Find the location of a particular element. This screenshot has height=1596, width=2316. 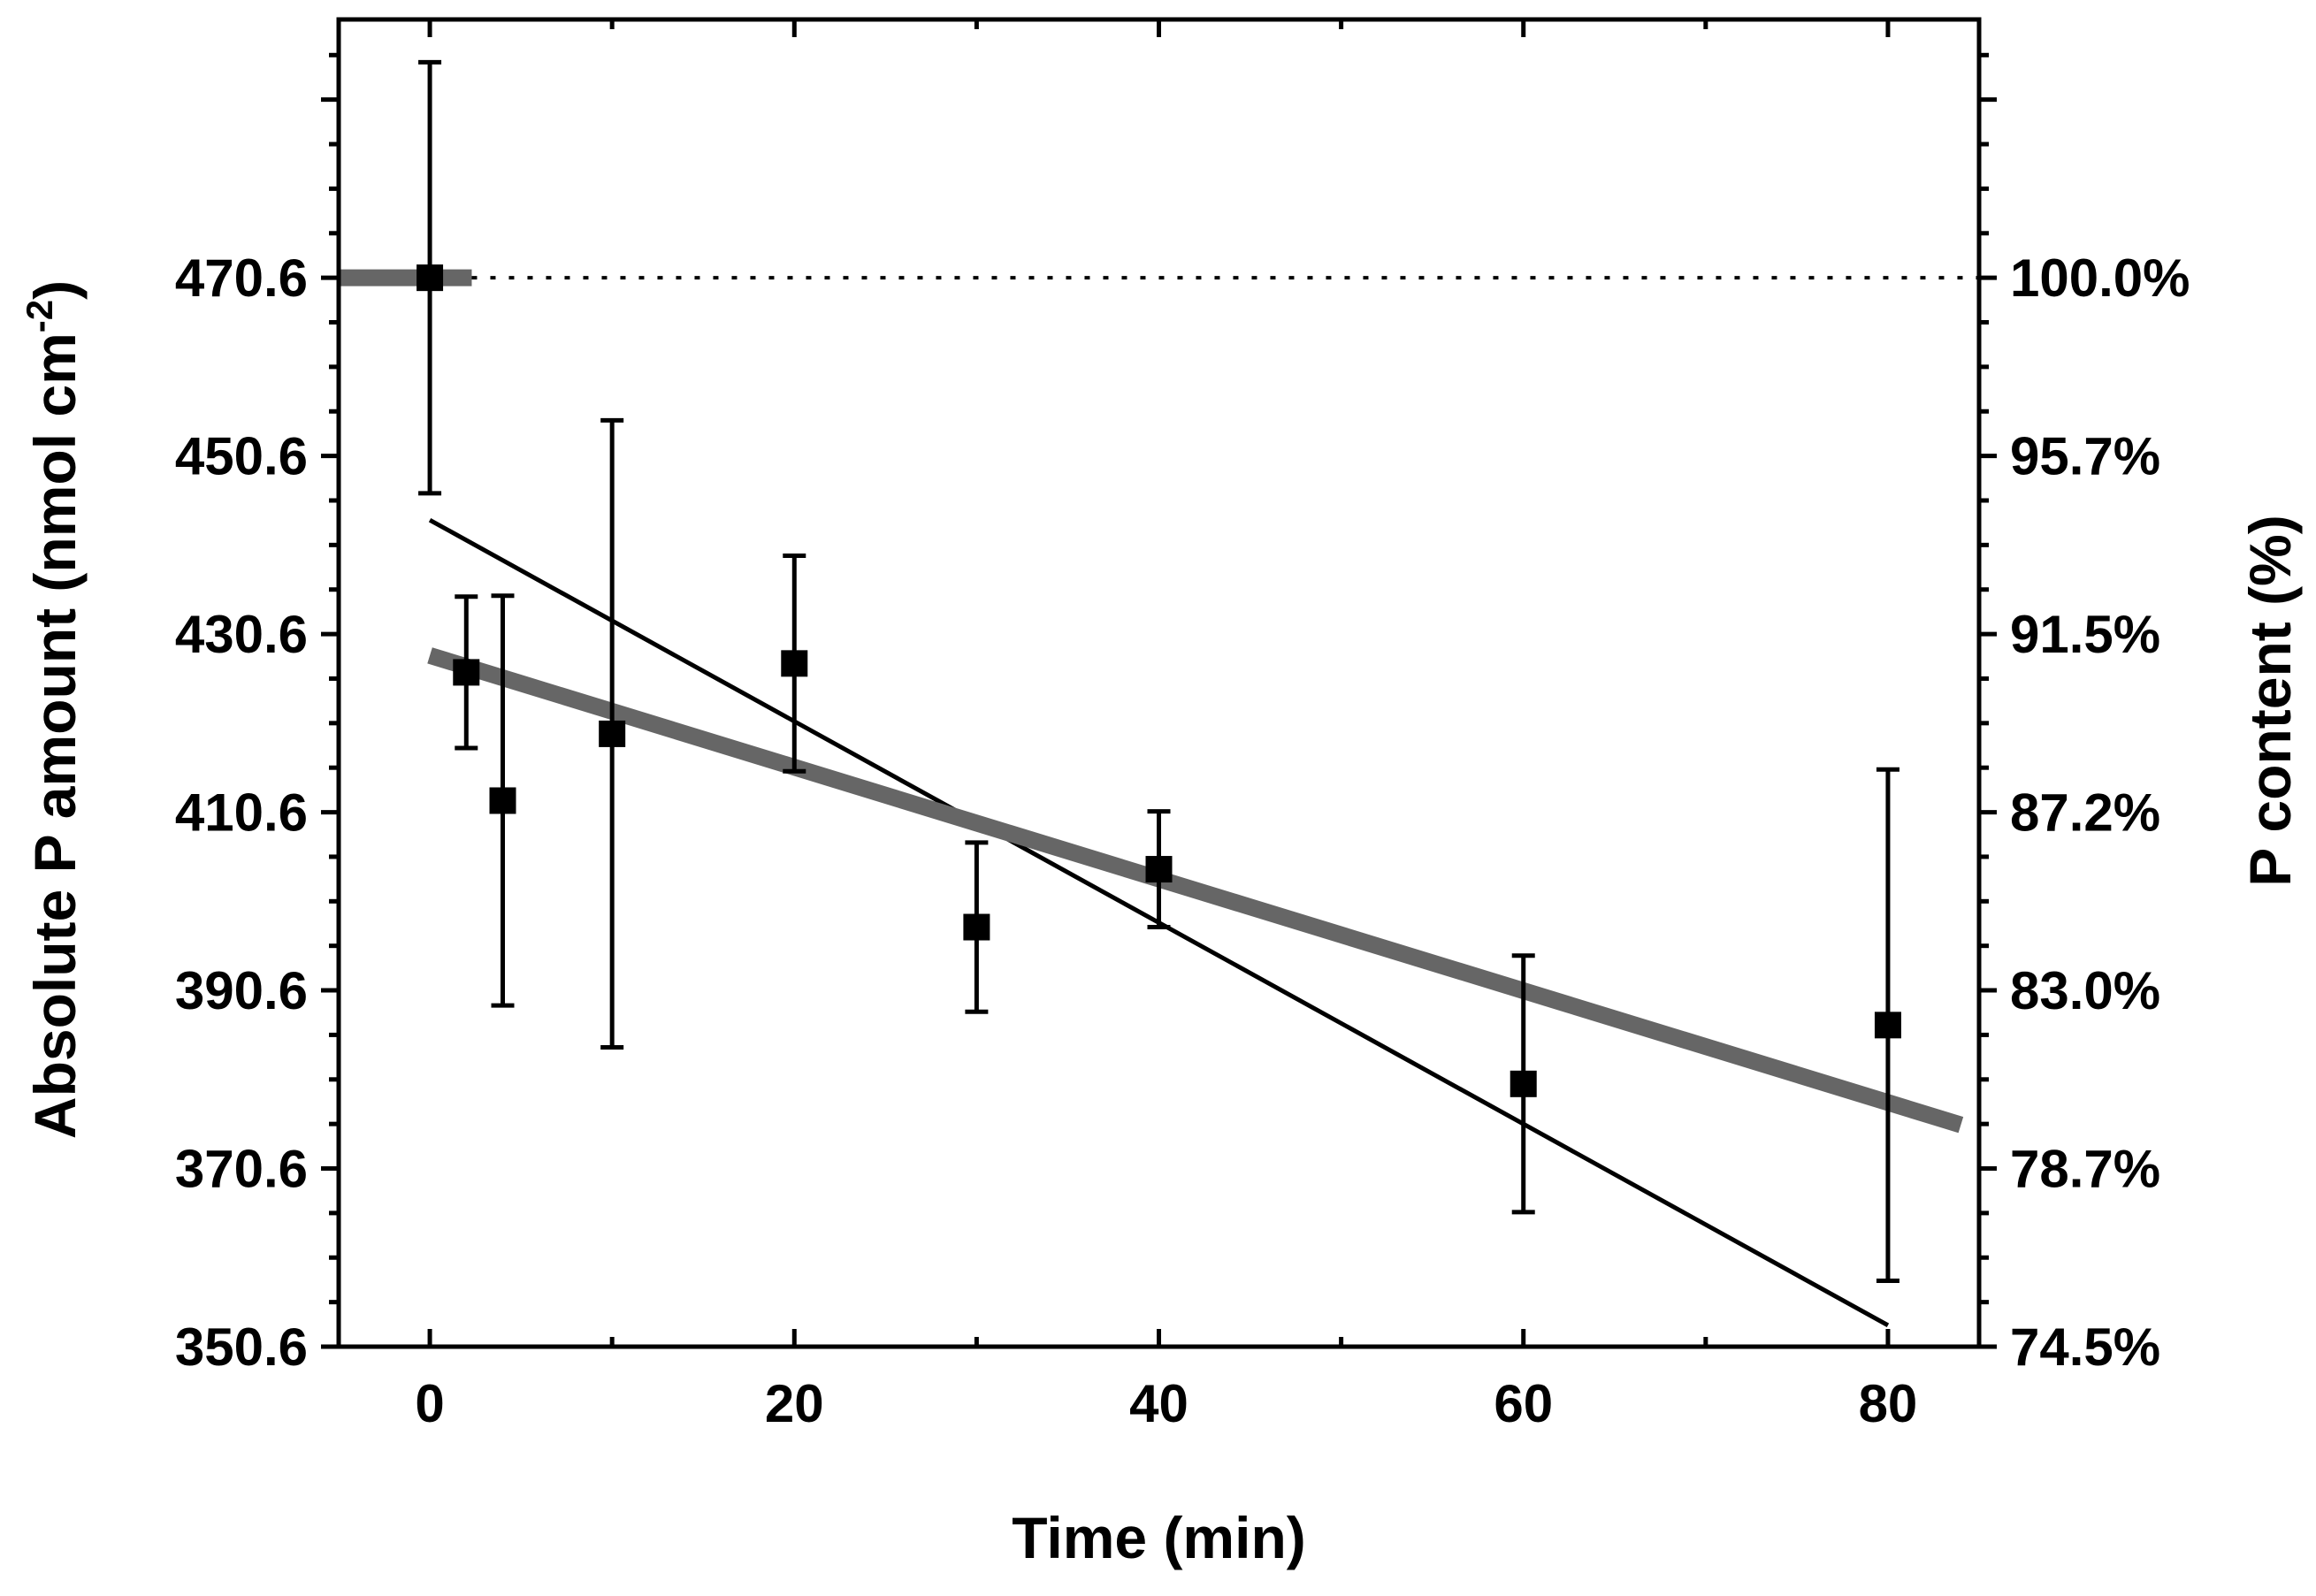

y-axis-title-left-main: Absolute P amount (nmol cm is located at coordinates (55, 735).